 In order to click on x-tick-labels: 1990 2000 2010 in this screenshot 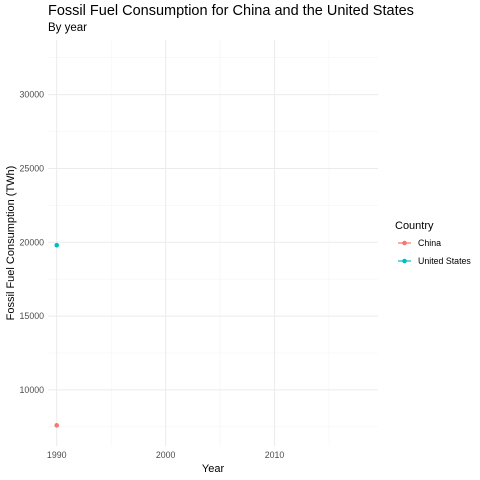, I will do `click(165, 455)`.